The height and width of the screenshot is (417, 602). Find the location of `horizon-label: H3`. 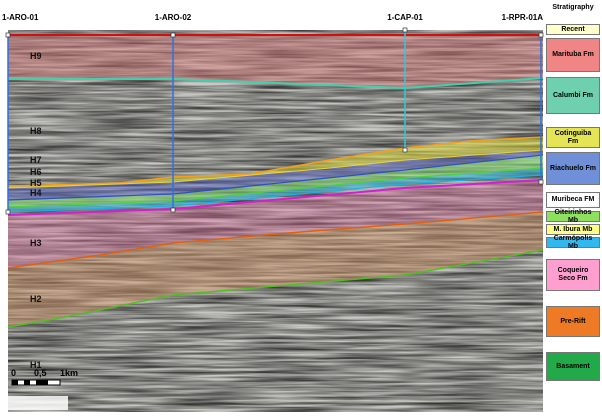

horizon-label: H3 is located at coordinates (36, 243).